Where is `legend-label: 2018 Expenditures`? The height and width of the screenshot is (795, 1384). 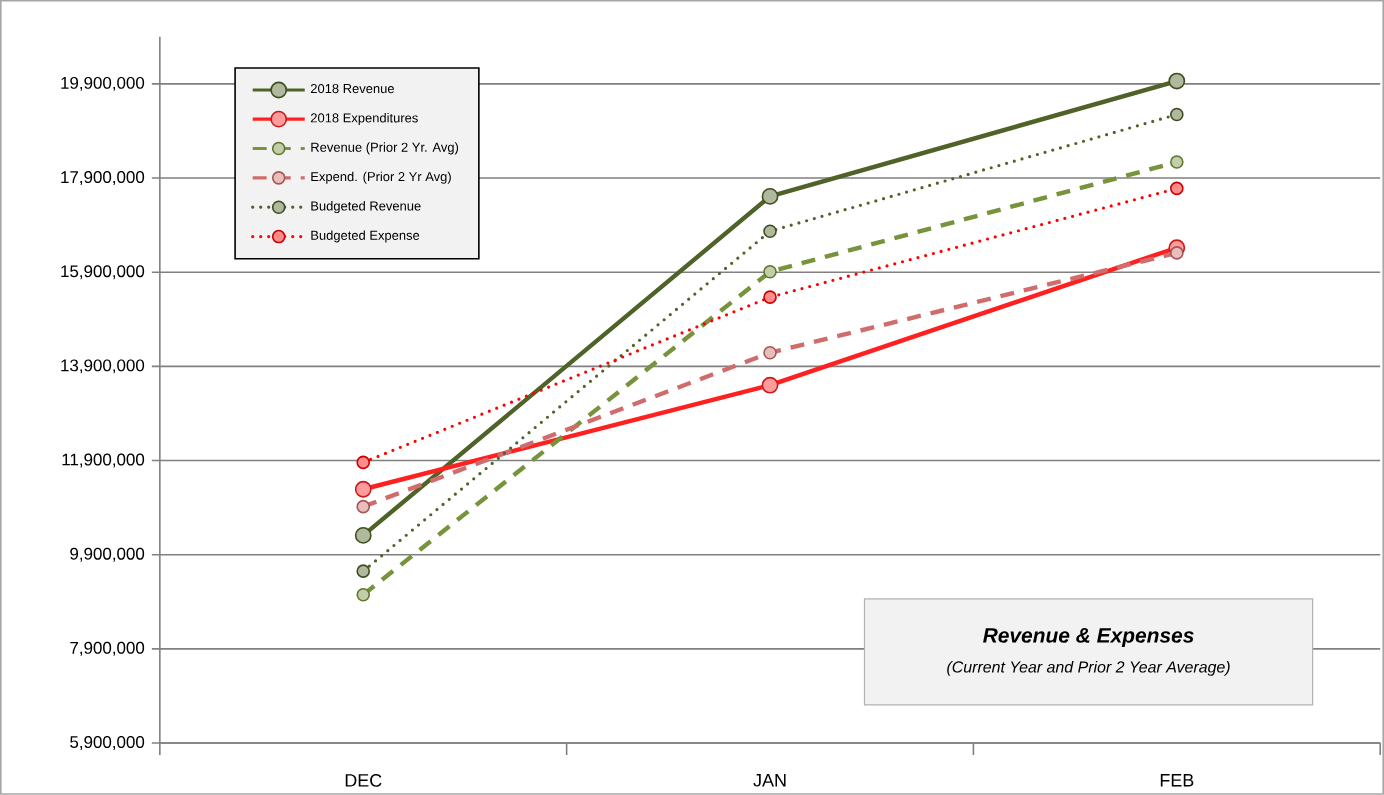 legend-label: 2018 Expenditures is located at coordinates (364, 119).